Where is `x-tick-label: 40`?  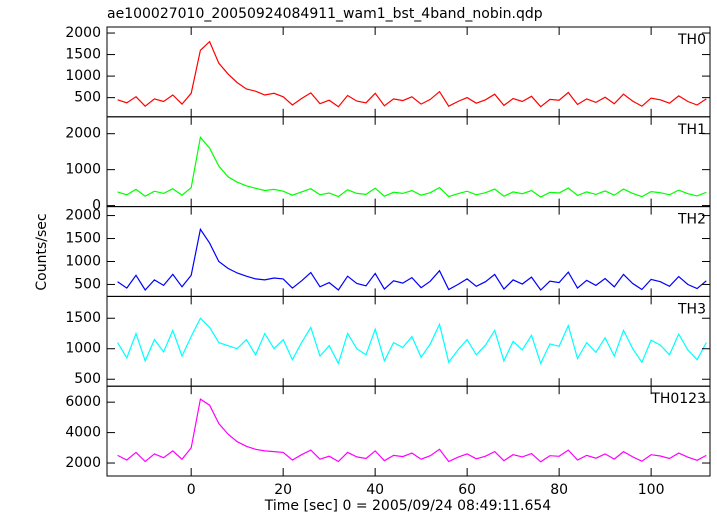
x-tick-label: 40 is located at coordinates (375, 490).